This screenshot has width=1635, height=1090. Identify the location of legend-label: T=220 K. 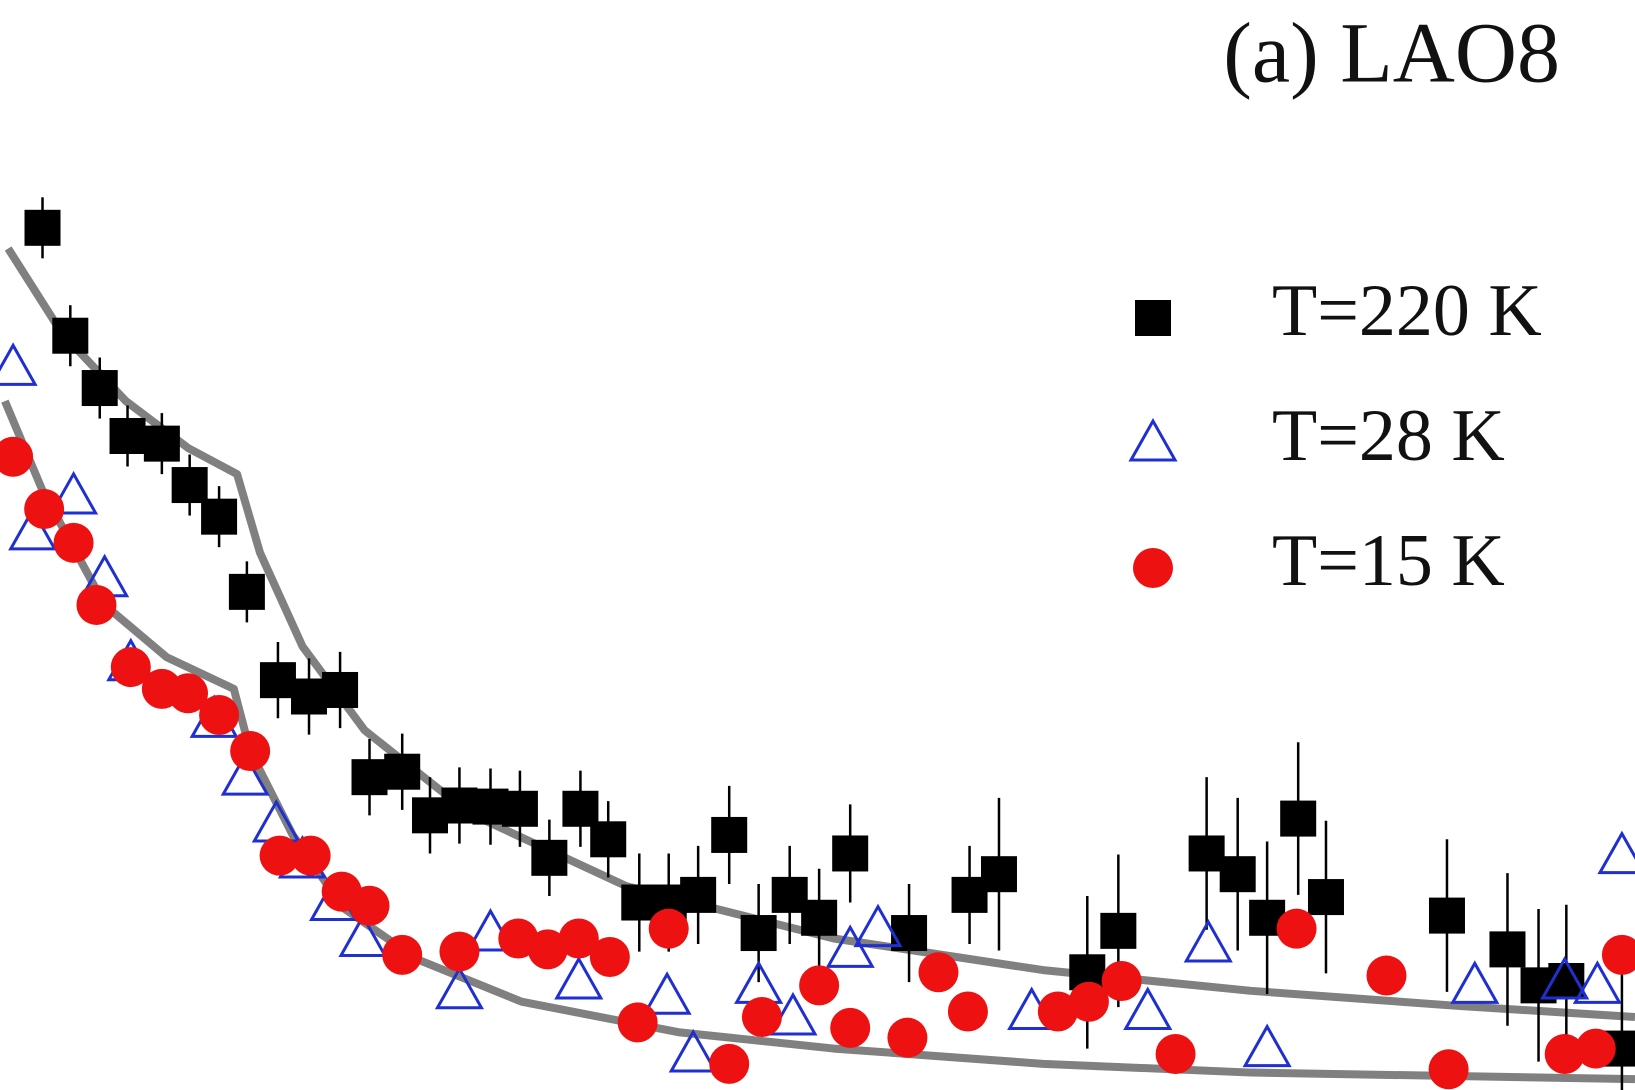
(1407, 311).